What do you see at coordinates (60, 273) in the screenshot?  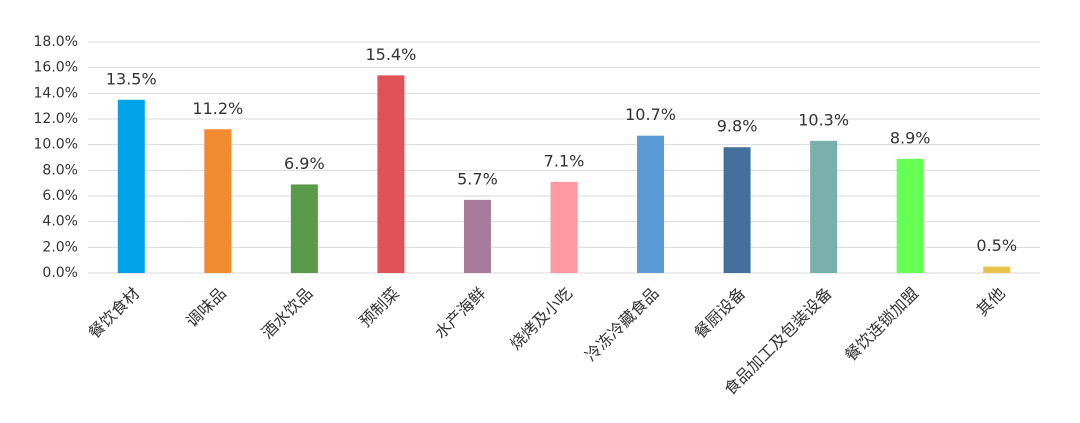 I see `y-tick-label: 0.0%` at bounding box center [60, 273].